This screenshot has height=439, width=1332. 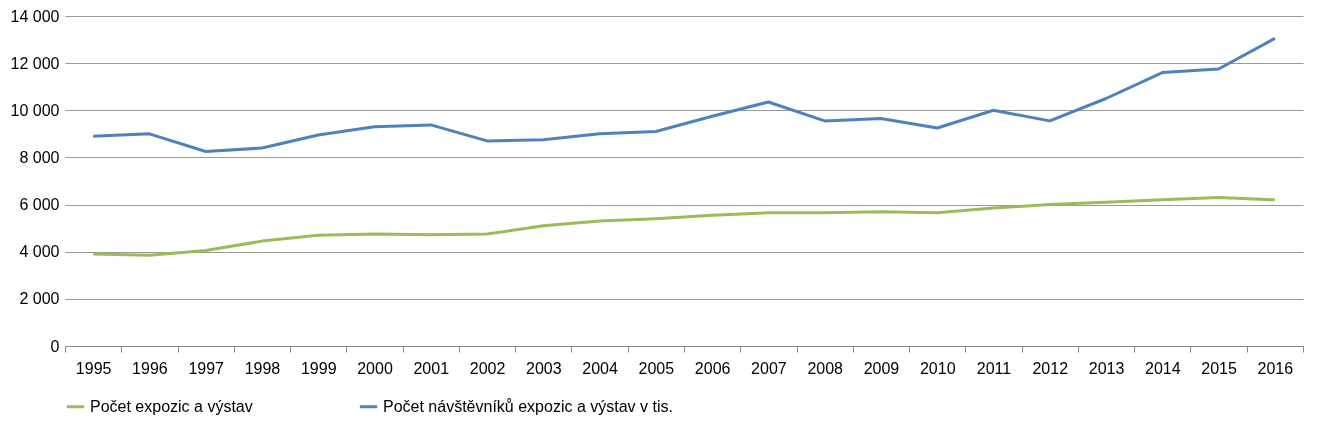 What do you see at coordinates (262, 368) in the screenshot?
I see `x-tick-label: 1998` at bounding box center [262, 368].